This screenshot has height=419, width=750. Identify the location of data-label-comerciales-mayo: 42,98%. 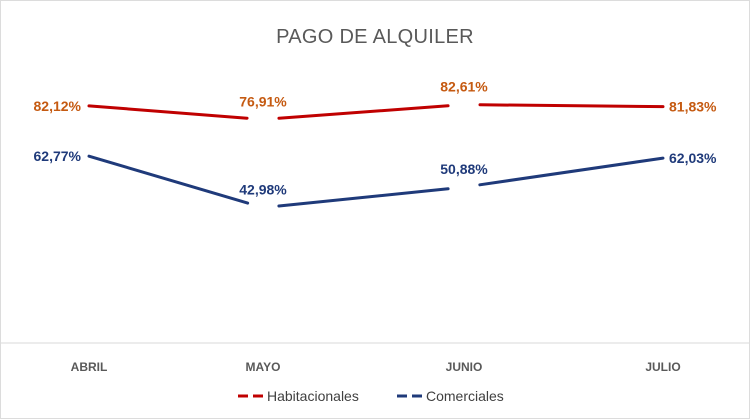
(263, 190).